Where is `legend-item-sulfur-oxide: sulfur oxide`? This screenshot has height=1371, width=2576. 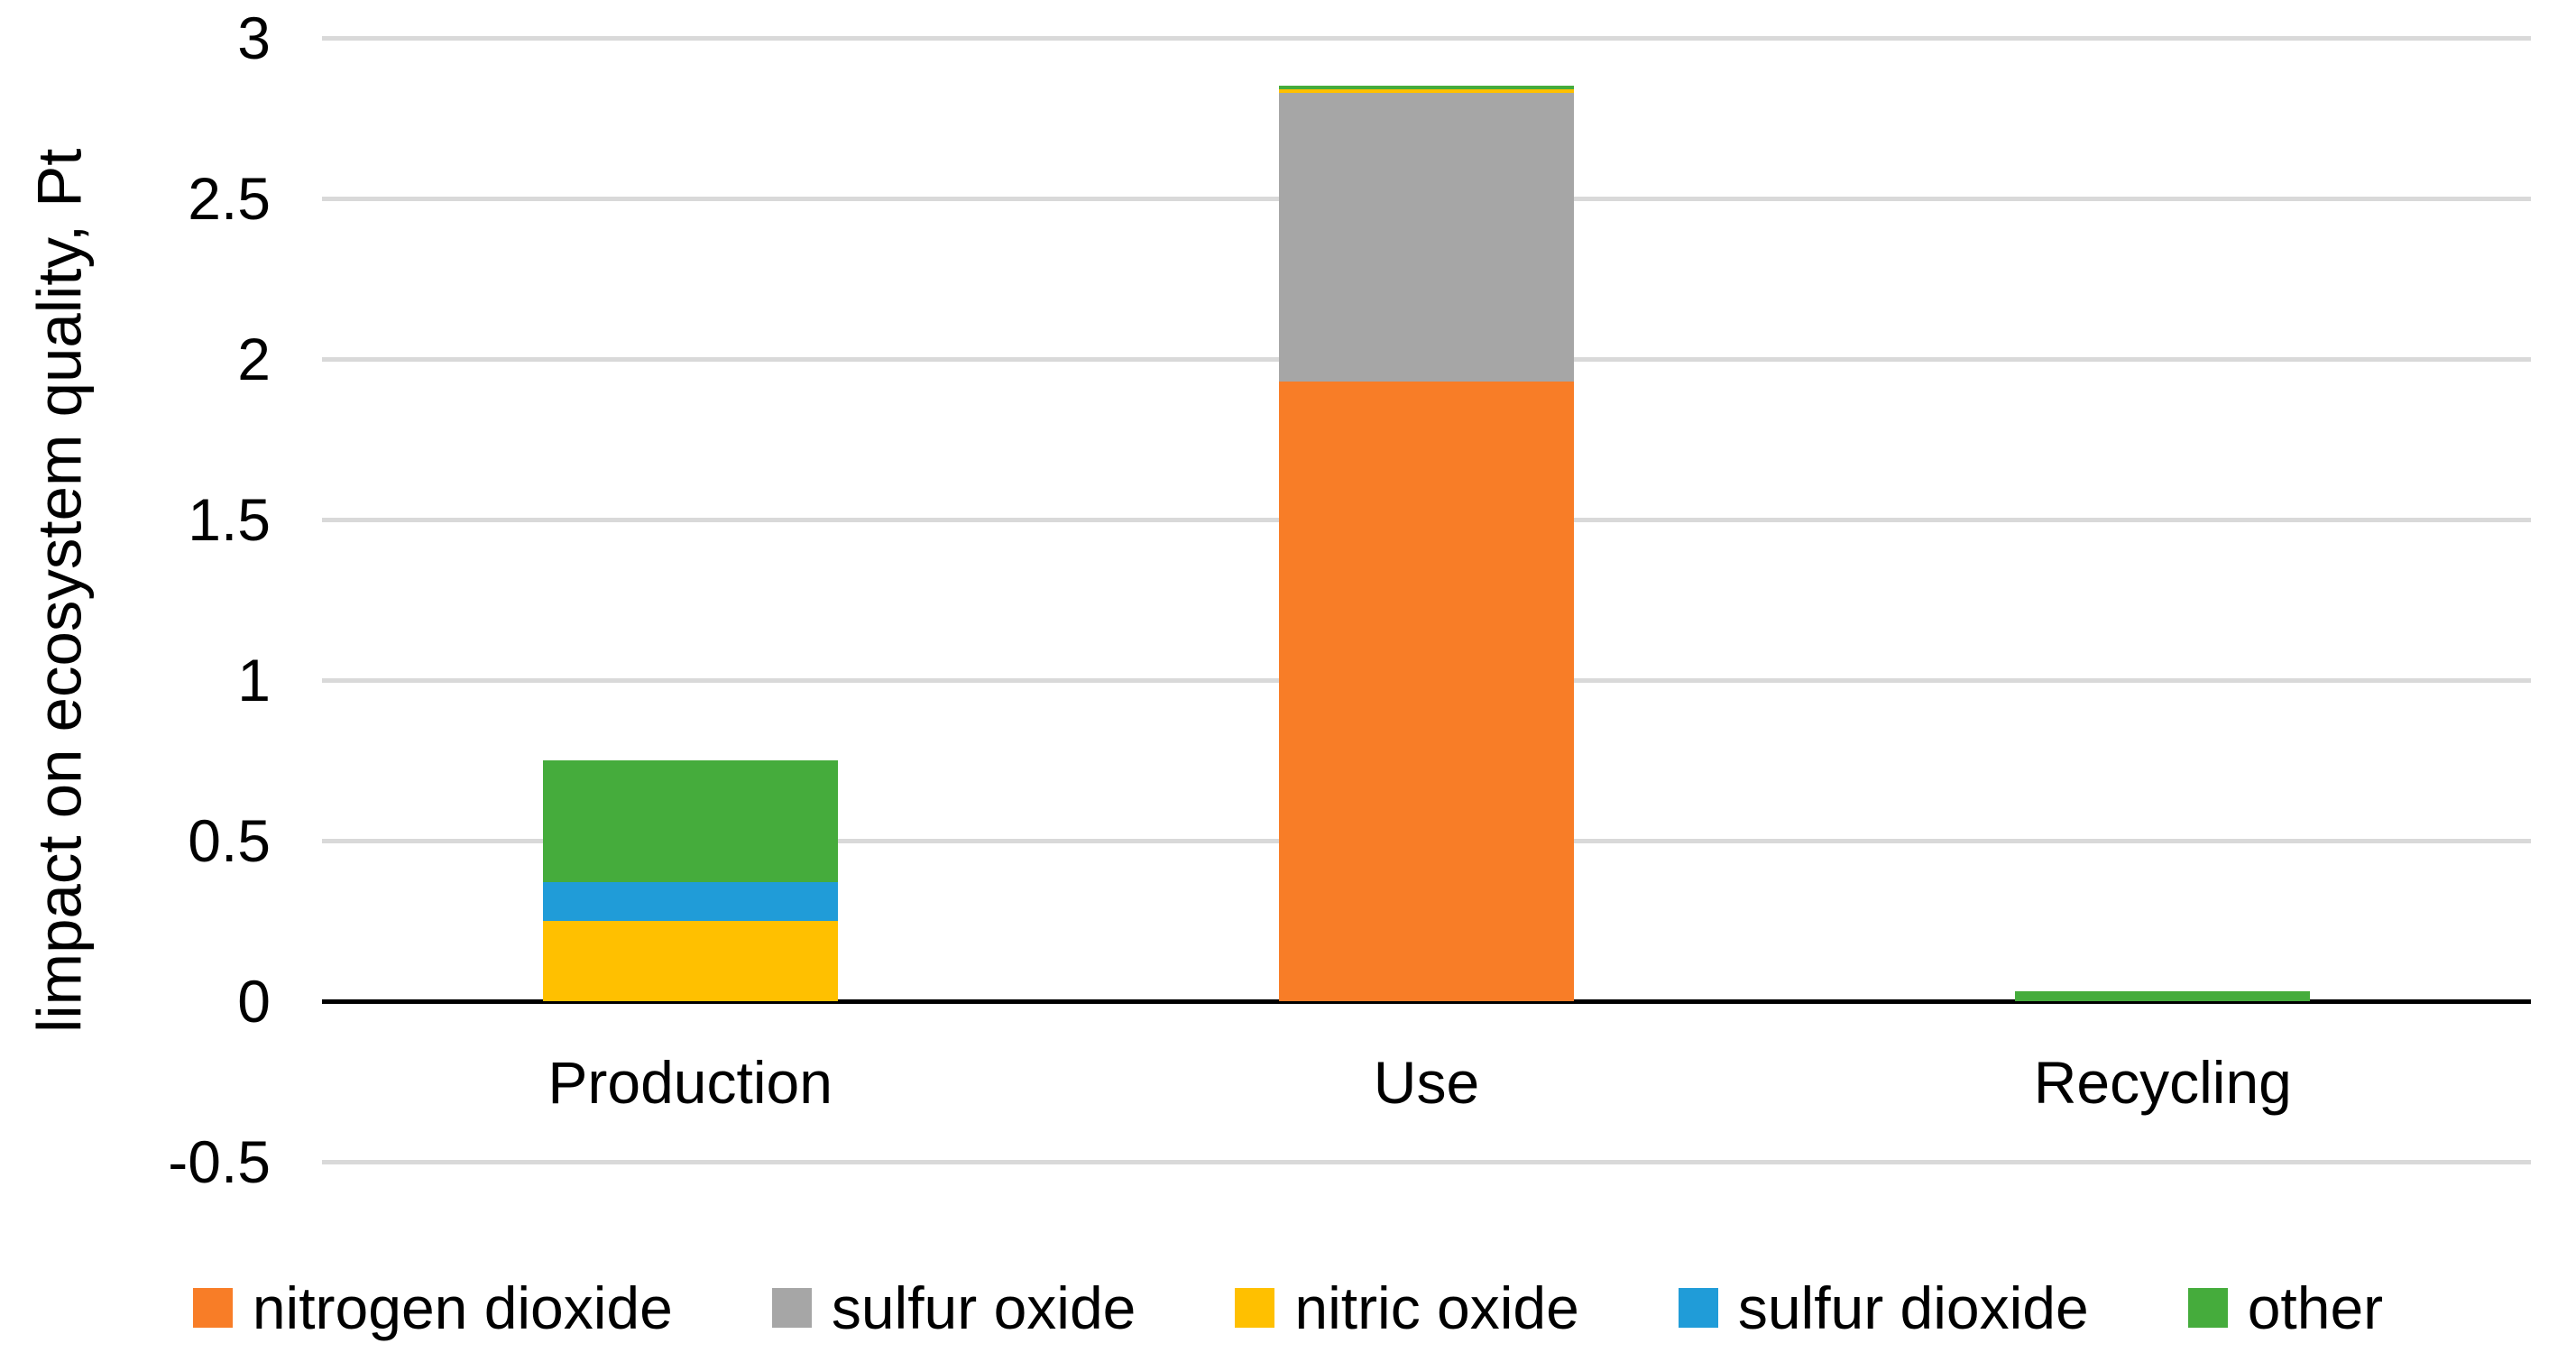 legend-item-sulfur-oxide: sulfur oxide is located at coordinates (954, 1308).